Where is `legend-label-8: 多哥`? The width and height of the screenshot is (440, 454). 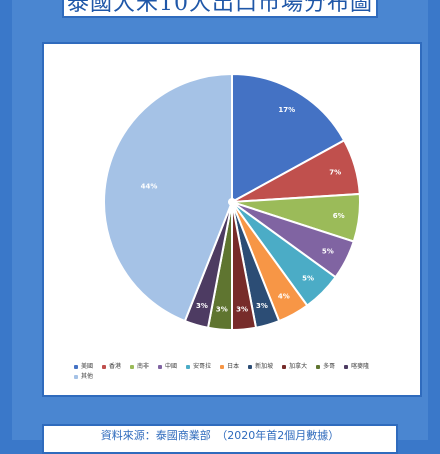 legend-label-8: 多哥 is located at coordinates (329, 366).